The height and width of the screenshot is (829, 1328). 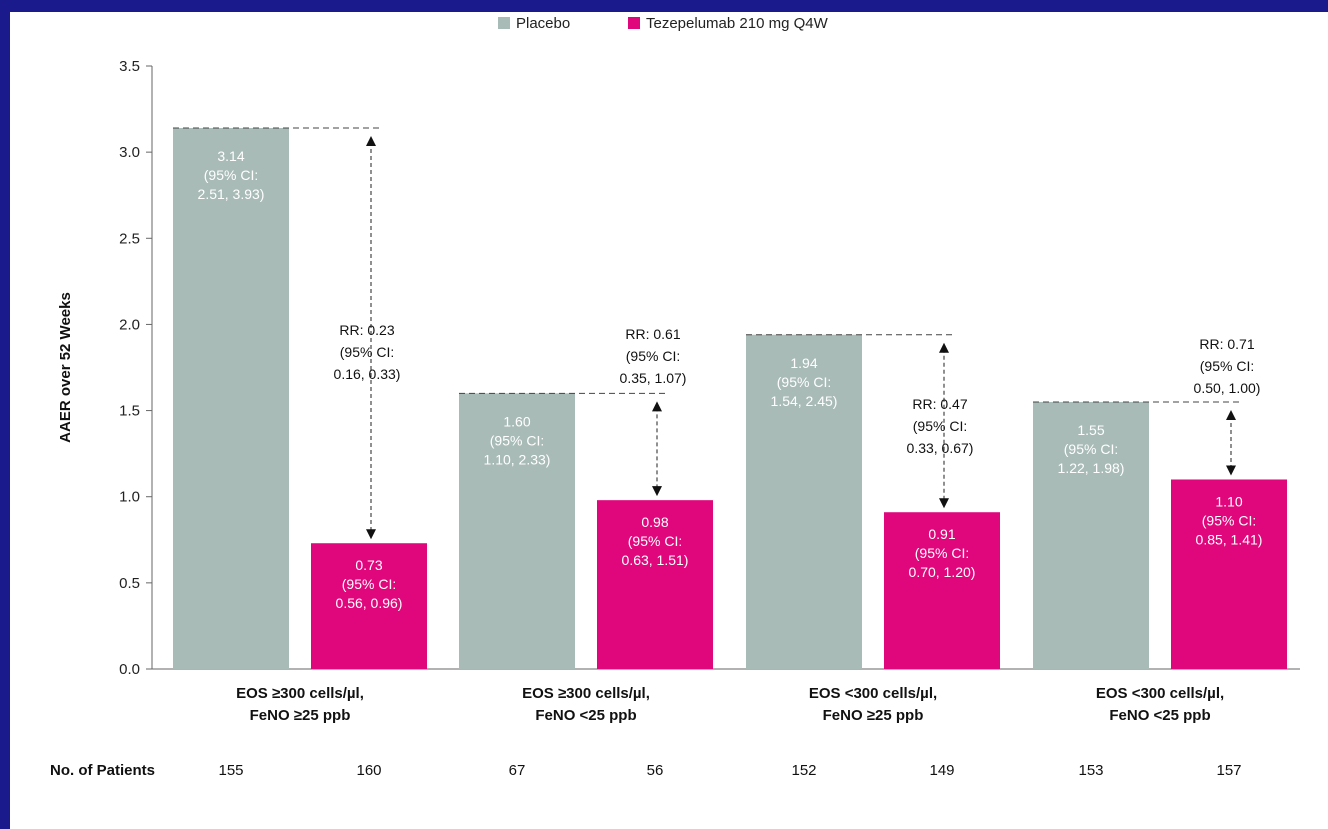 I want to click on bar-label-placebo: 1.60, so click(x=516, y=421).